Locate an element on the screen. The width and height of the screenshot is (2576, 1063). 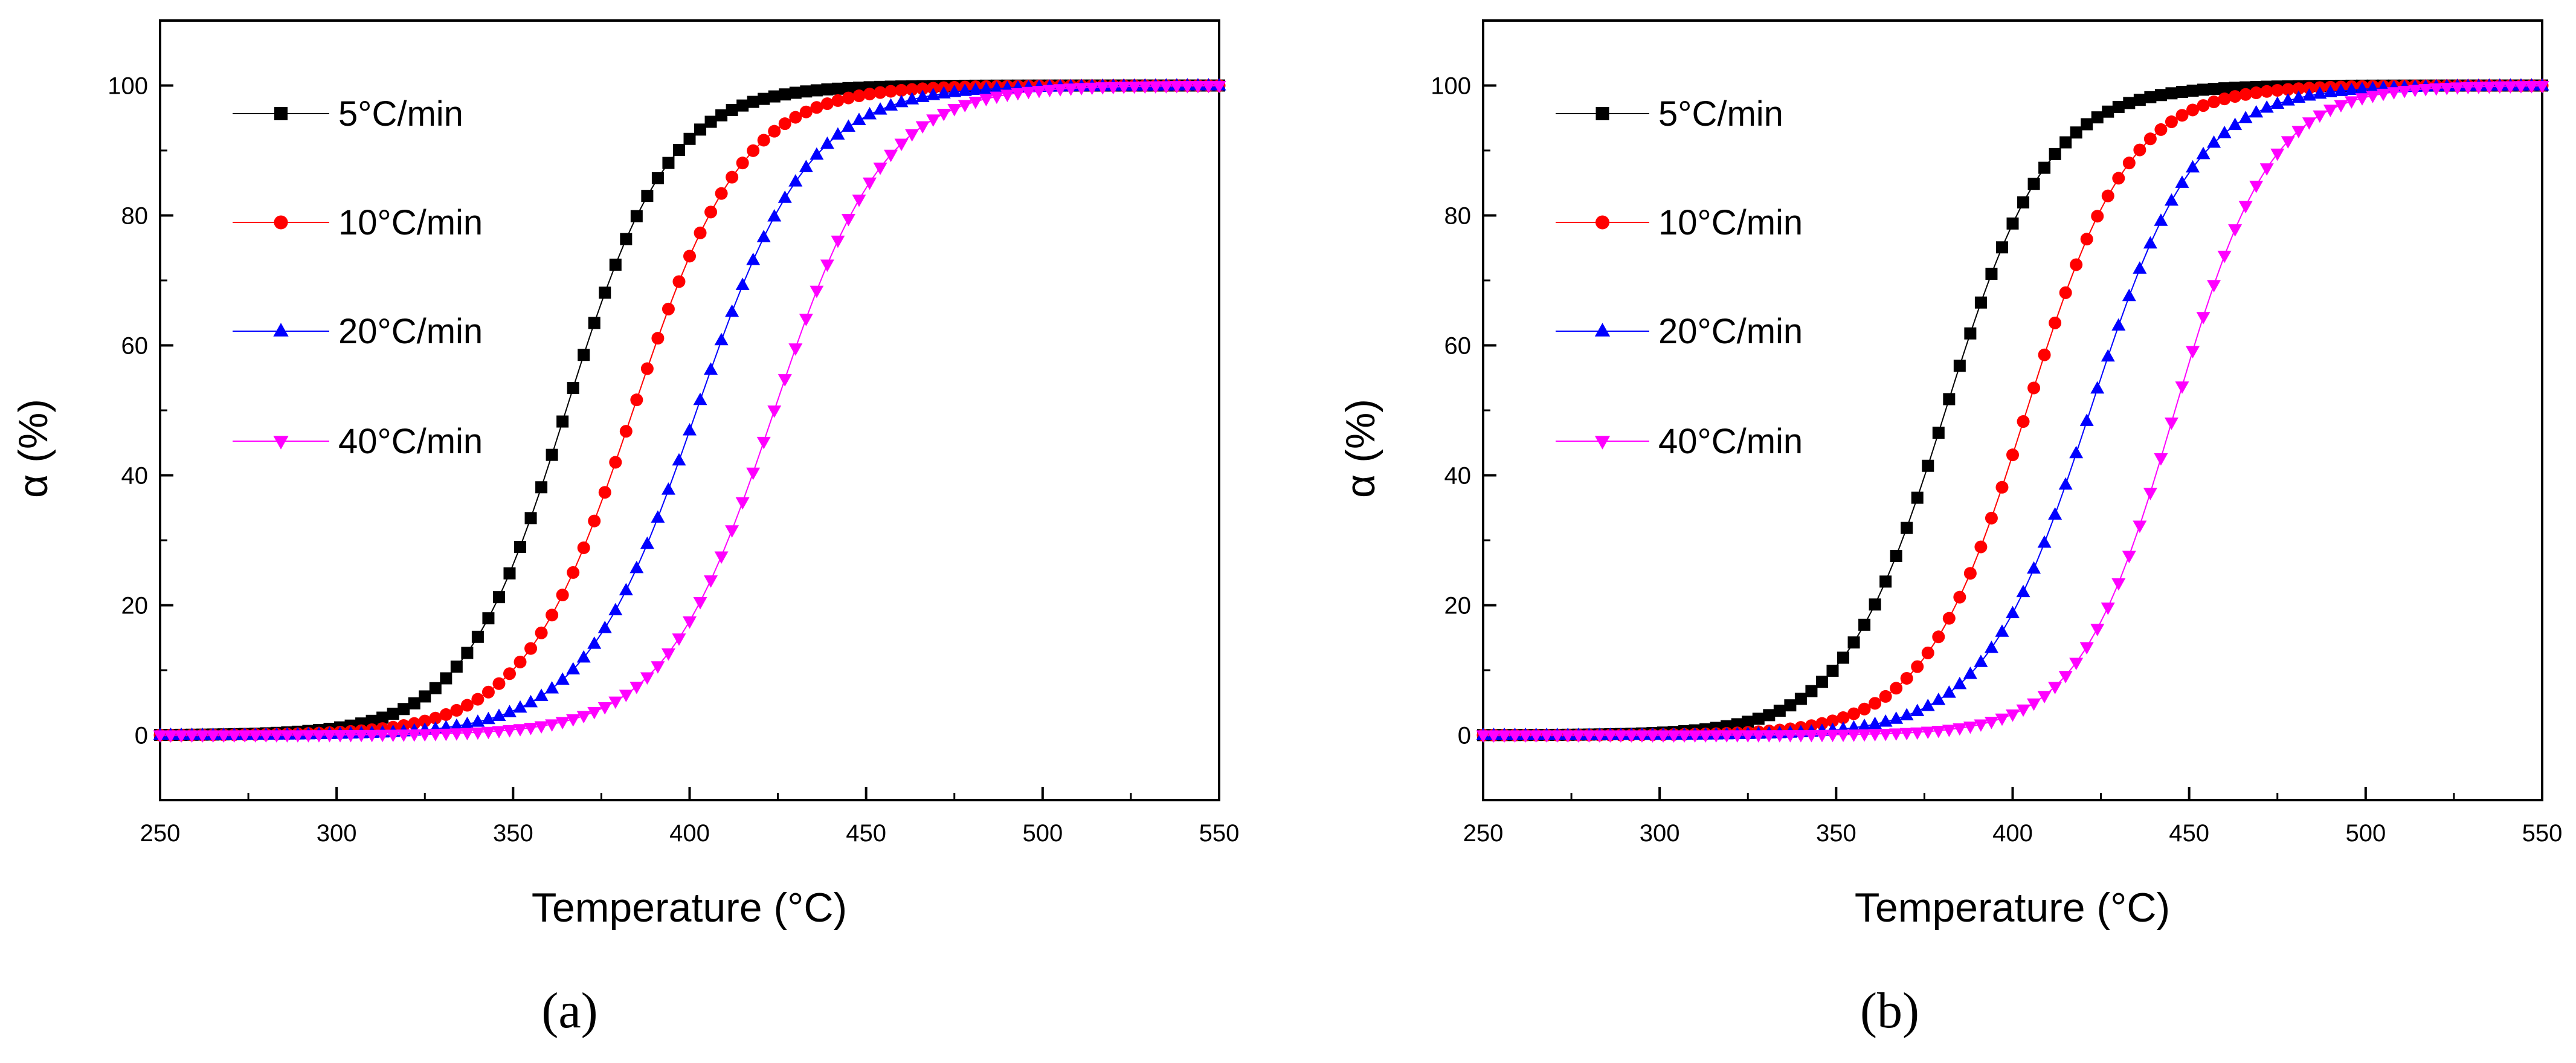
y-tick-label: 100 is located at coordinates (1451, 86).